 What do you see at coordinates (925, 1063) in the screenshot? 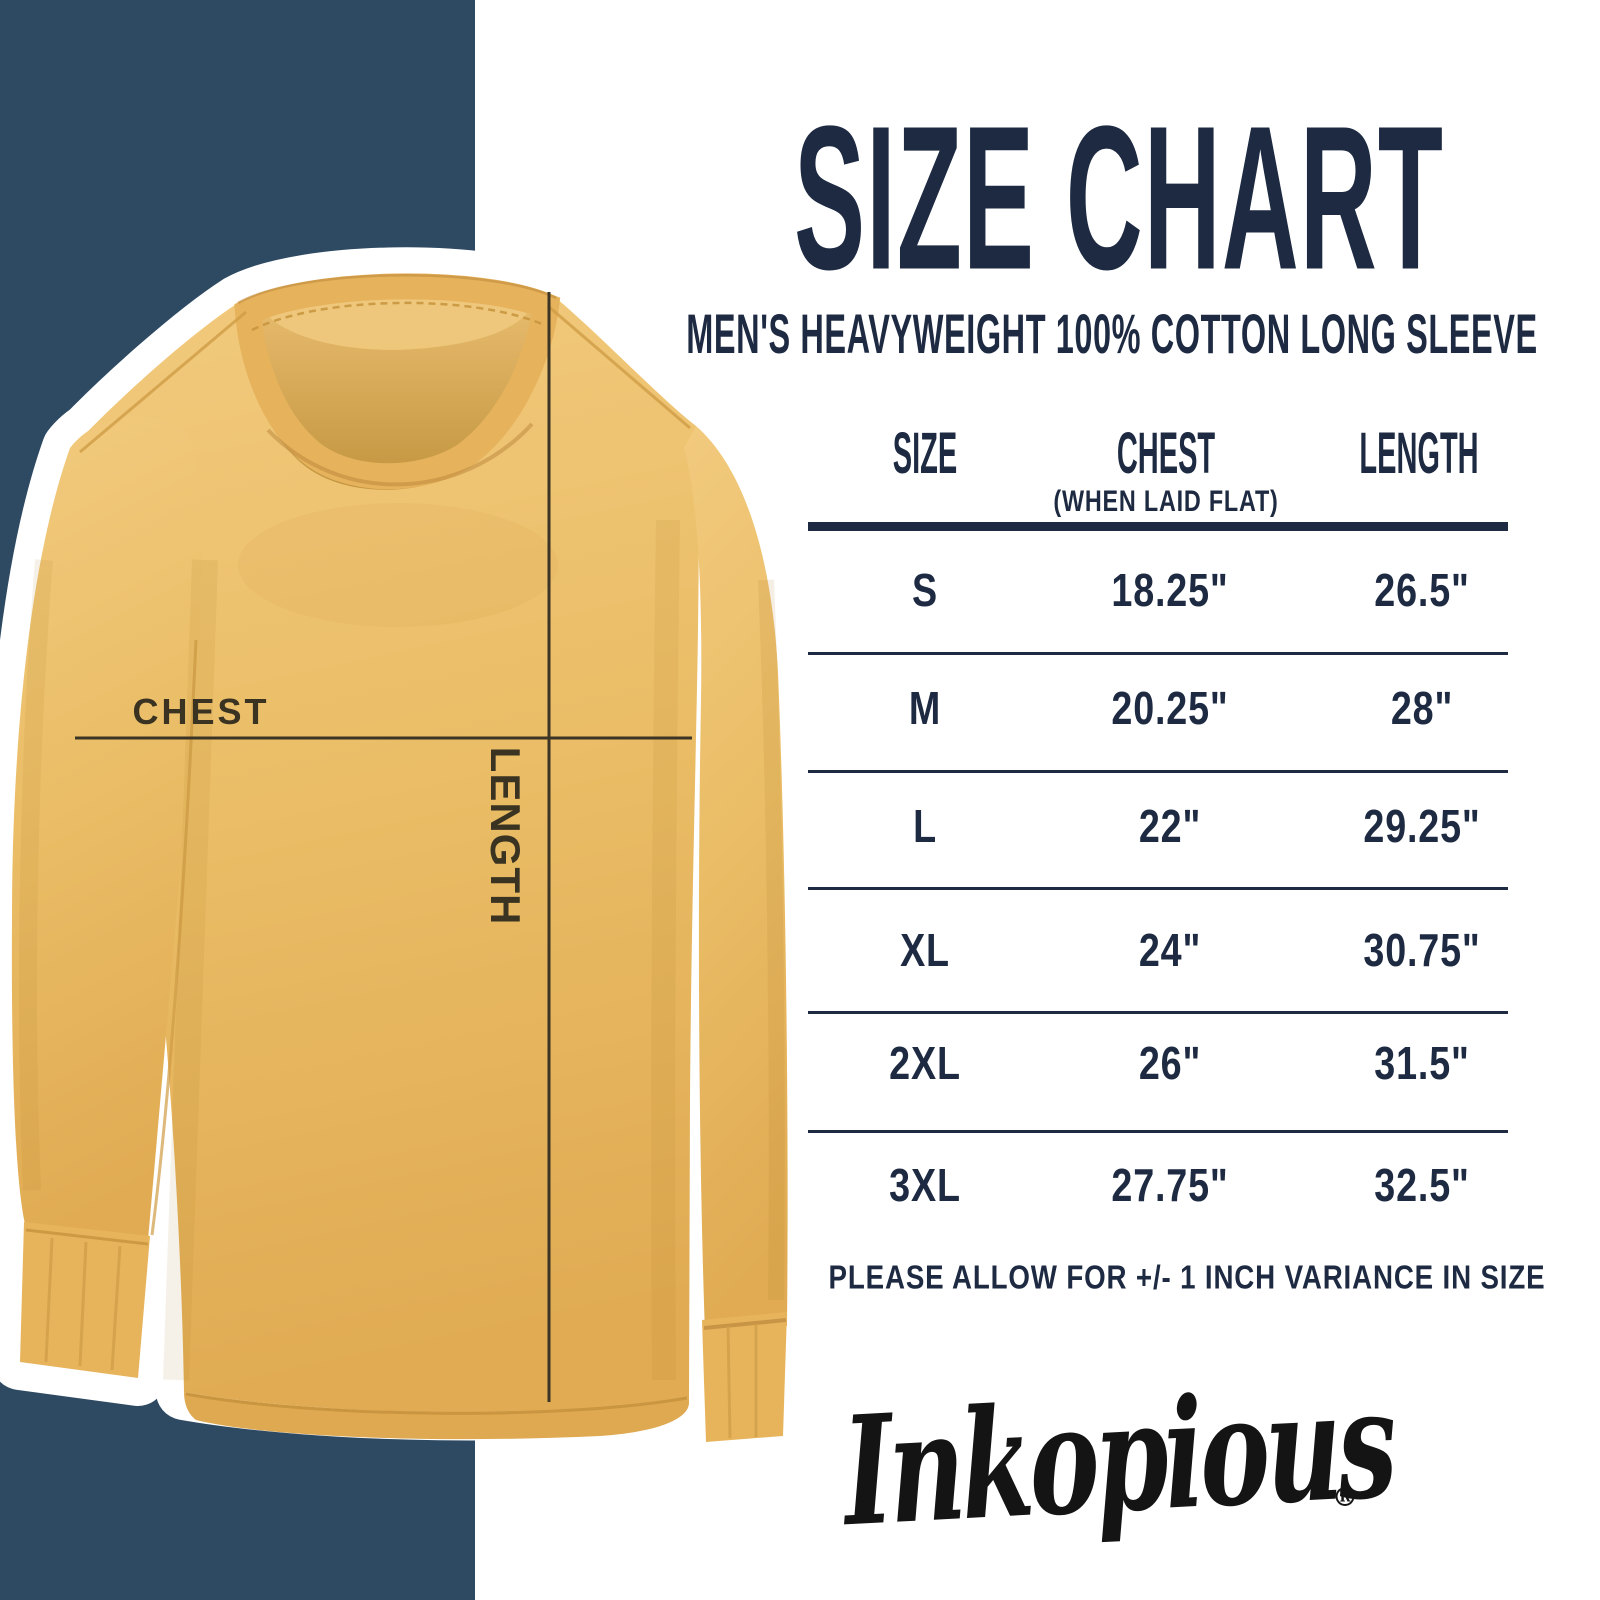
I see `size-cell: 2XL` at bounding box center [925, 1063].